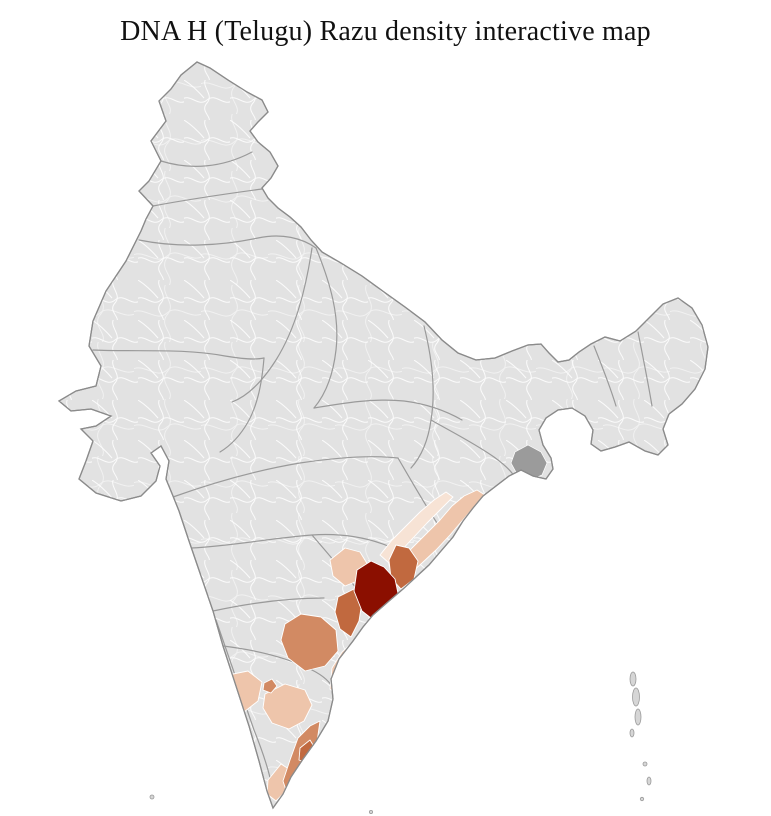 The width and height of the screenshot is (771, 816). I want to click on district-density-low, so click(287, 706).